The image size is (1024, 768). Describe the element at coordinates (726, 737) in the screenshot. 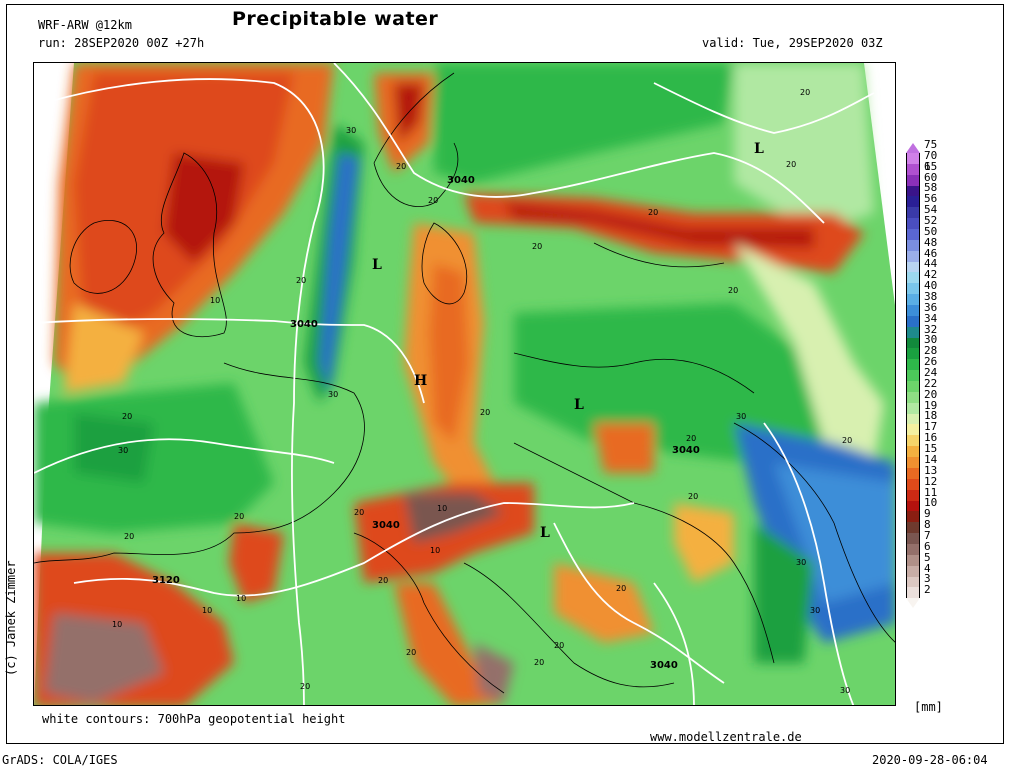

I see `website-link: www.modellzentrale.de` at that location.